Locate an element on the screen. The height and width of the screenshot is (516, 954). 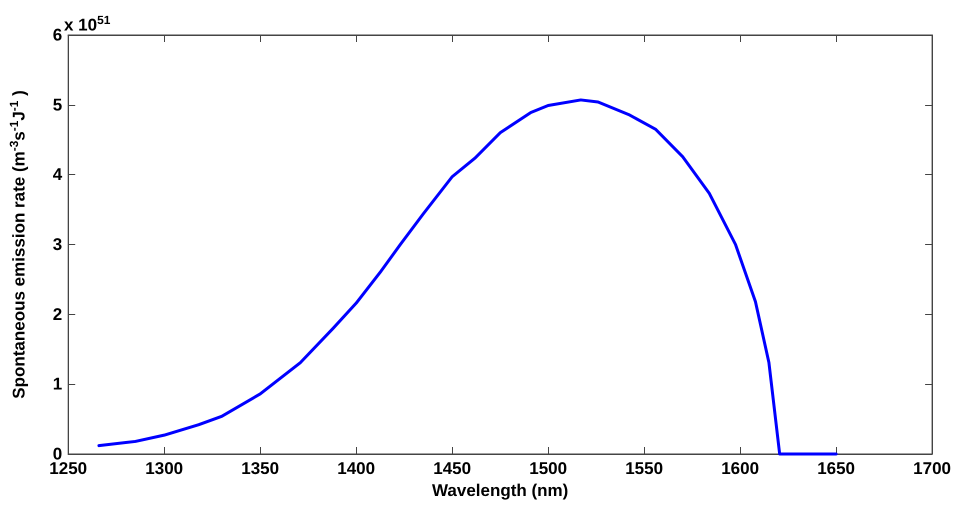
y-axis-title: Spontaneous emission rate (m-3s-1J-1 ) is located at coordinates (18, 244).